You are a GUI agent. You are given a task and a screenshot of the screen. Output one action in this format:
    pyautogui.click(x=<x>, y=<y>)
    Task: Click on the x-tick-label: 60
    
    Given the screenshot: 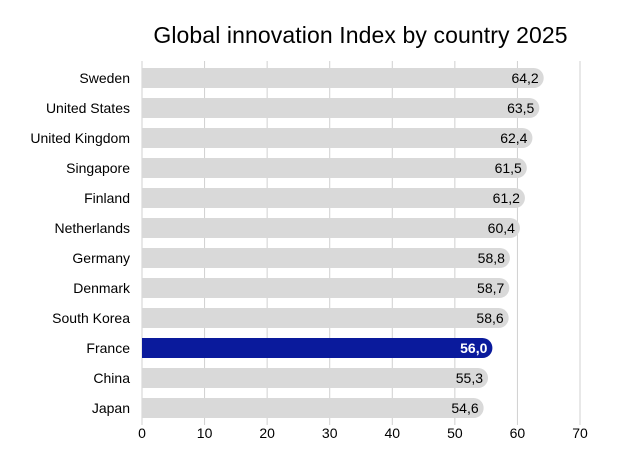 What is the action you would take?
    pyautogui.click(x=518, y=433)
    